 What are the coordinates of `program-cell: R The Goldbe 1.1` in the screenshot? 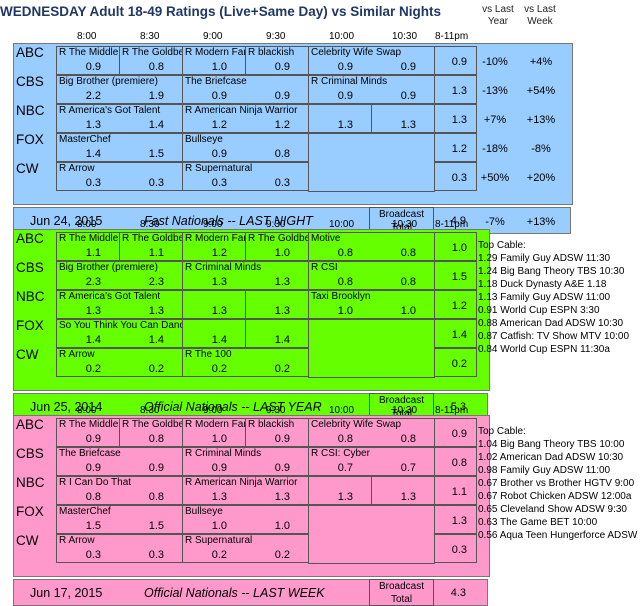 It's located at (151, 246).